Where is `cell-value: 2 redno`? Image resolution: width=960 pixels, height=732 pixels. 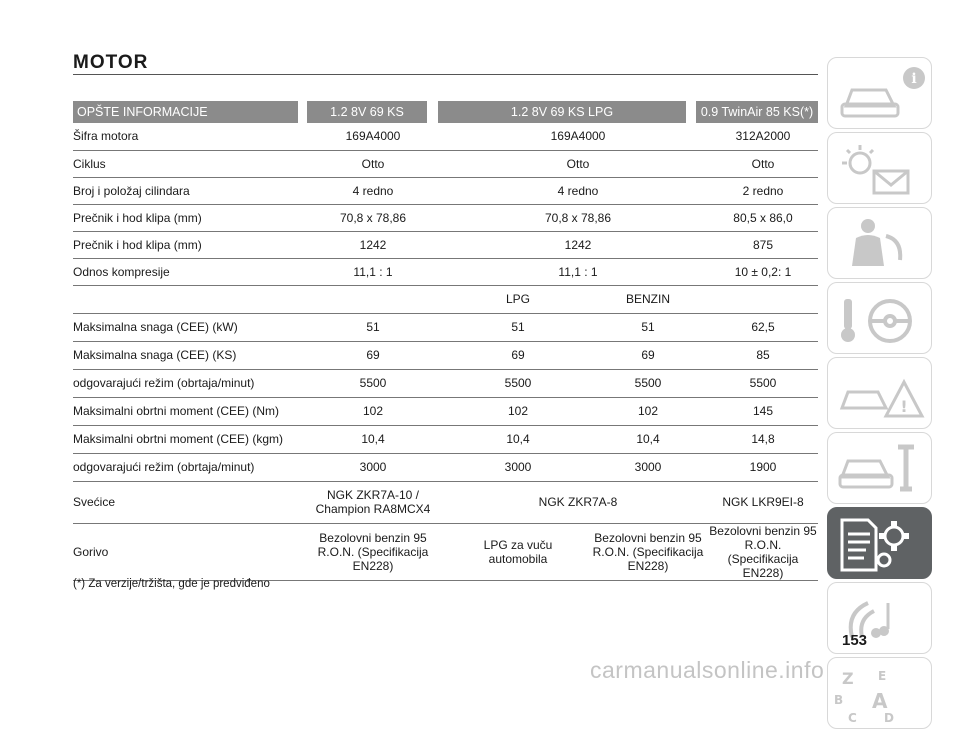
cell-value: 2 redno is located at coordinates (763, 191).